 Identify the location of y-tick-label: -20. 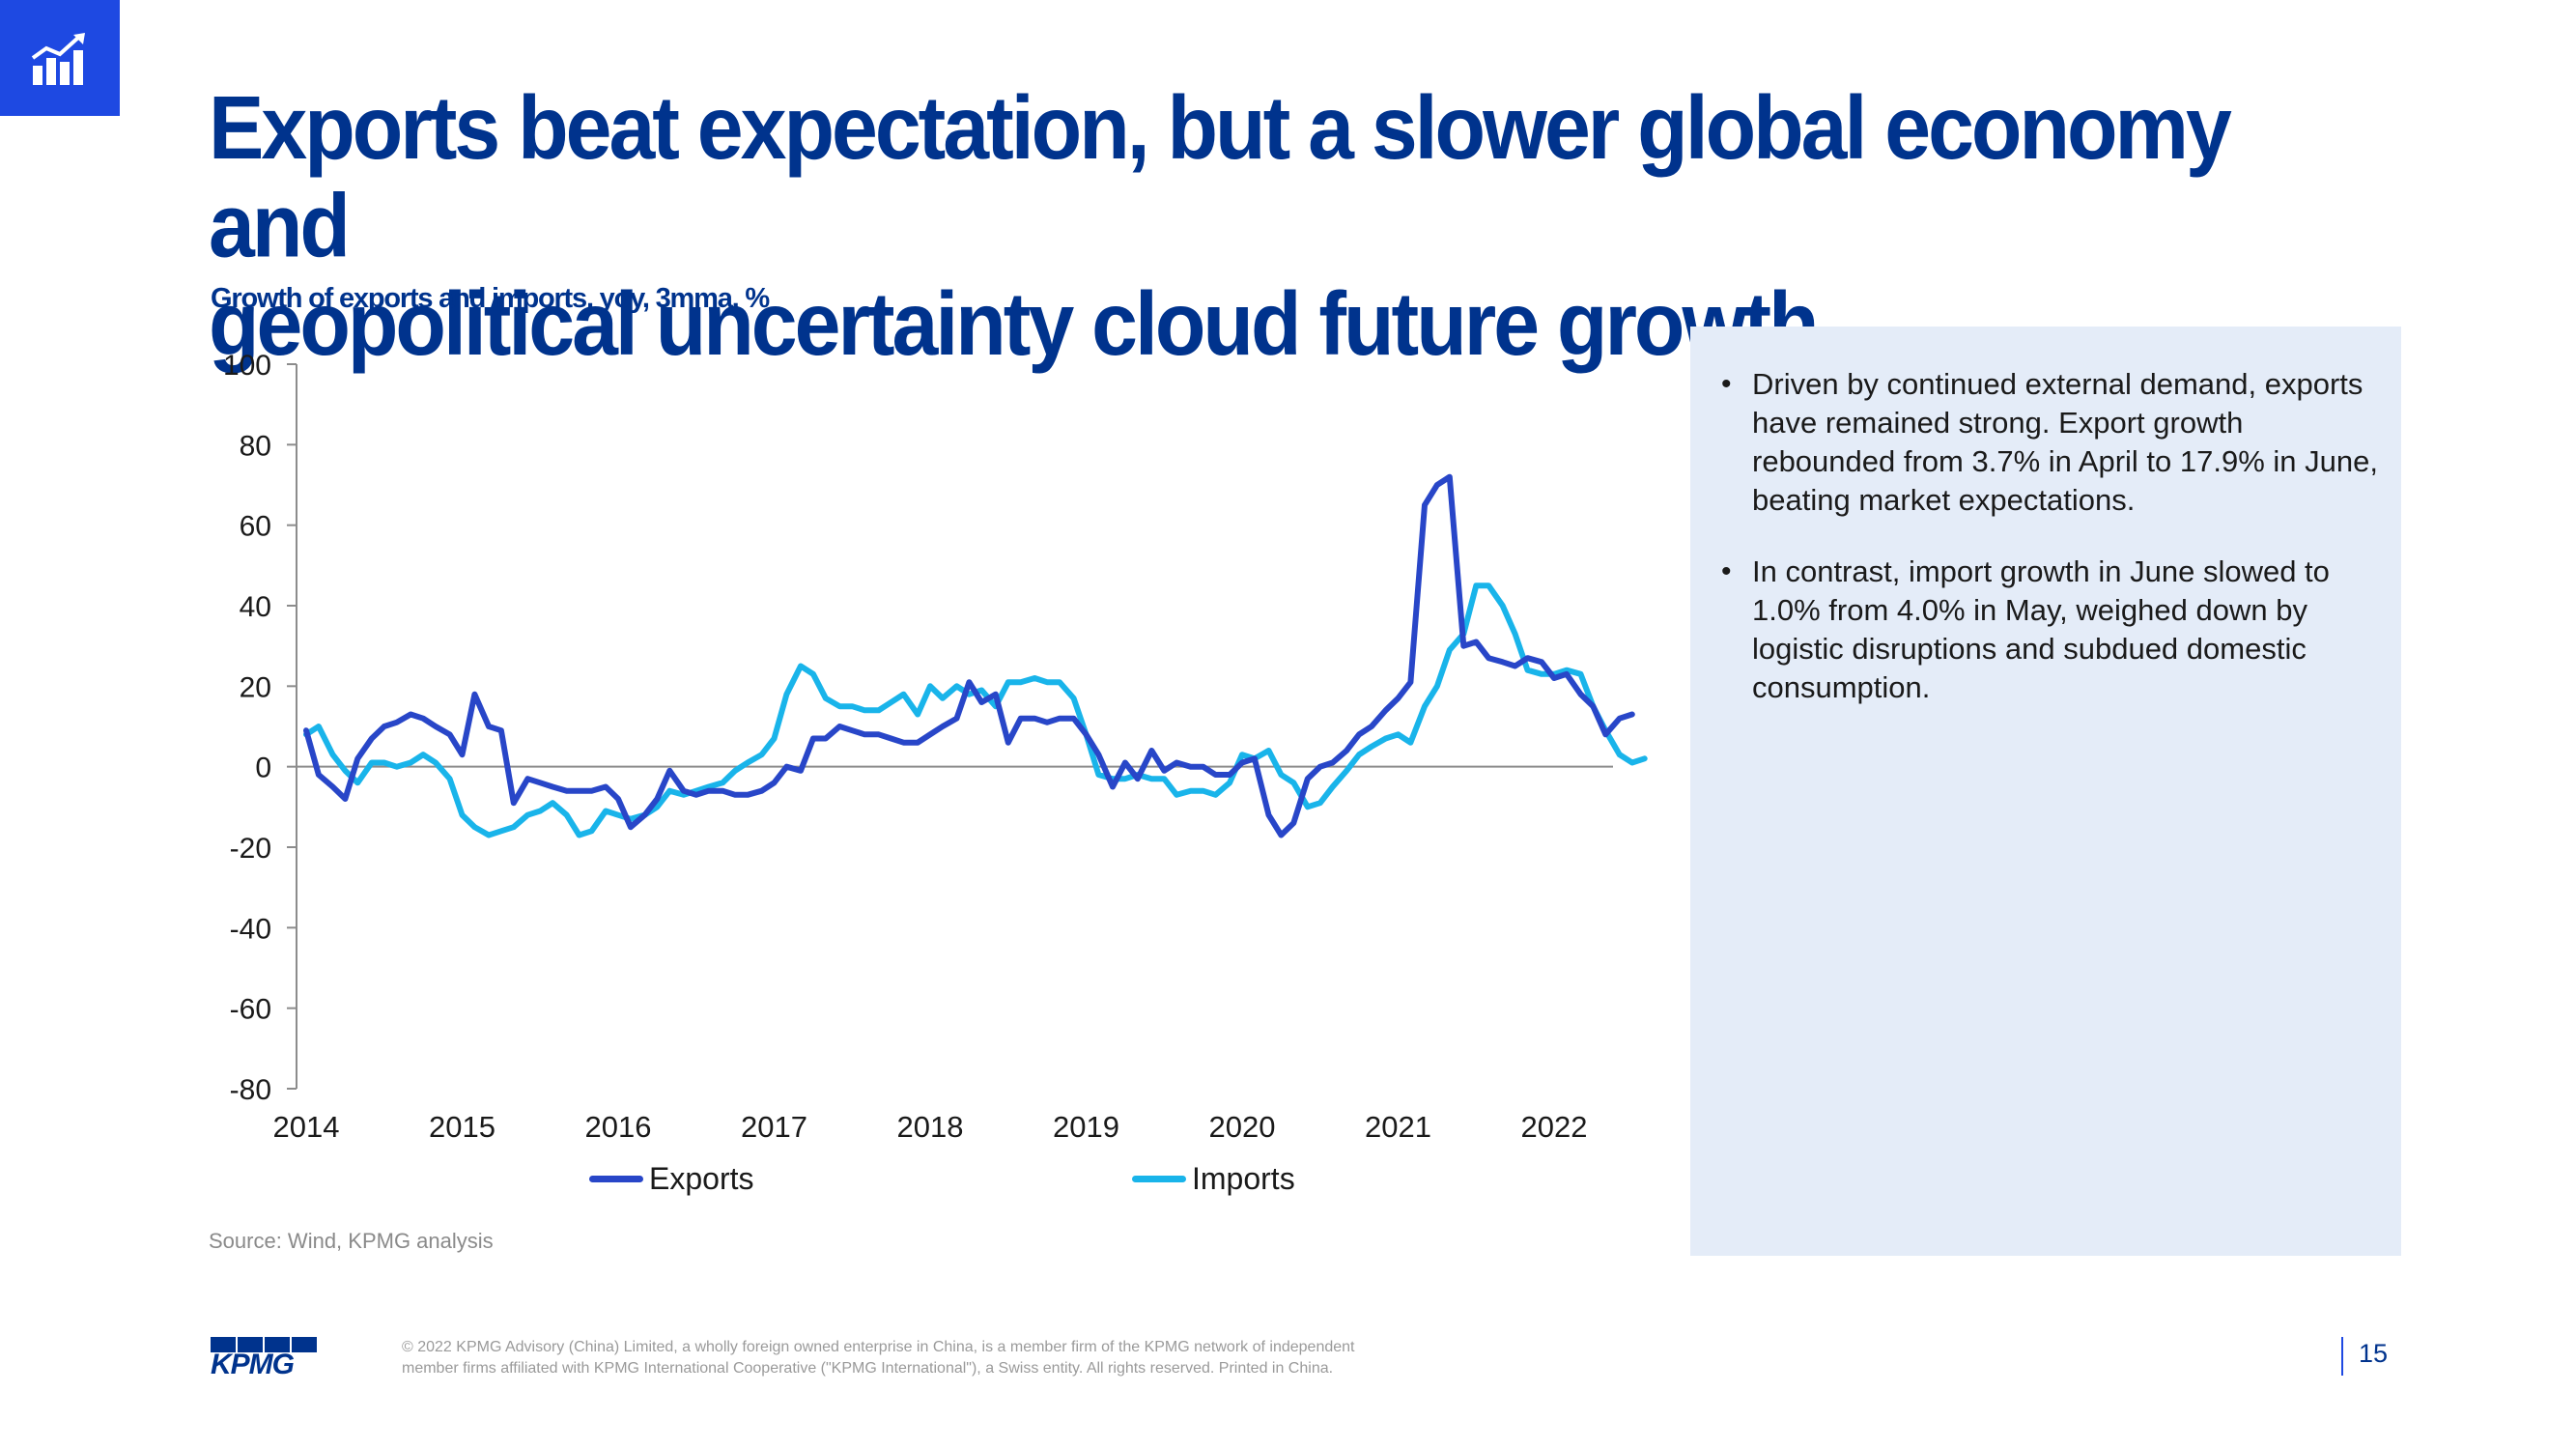
(250, 849).